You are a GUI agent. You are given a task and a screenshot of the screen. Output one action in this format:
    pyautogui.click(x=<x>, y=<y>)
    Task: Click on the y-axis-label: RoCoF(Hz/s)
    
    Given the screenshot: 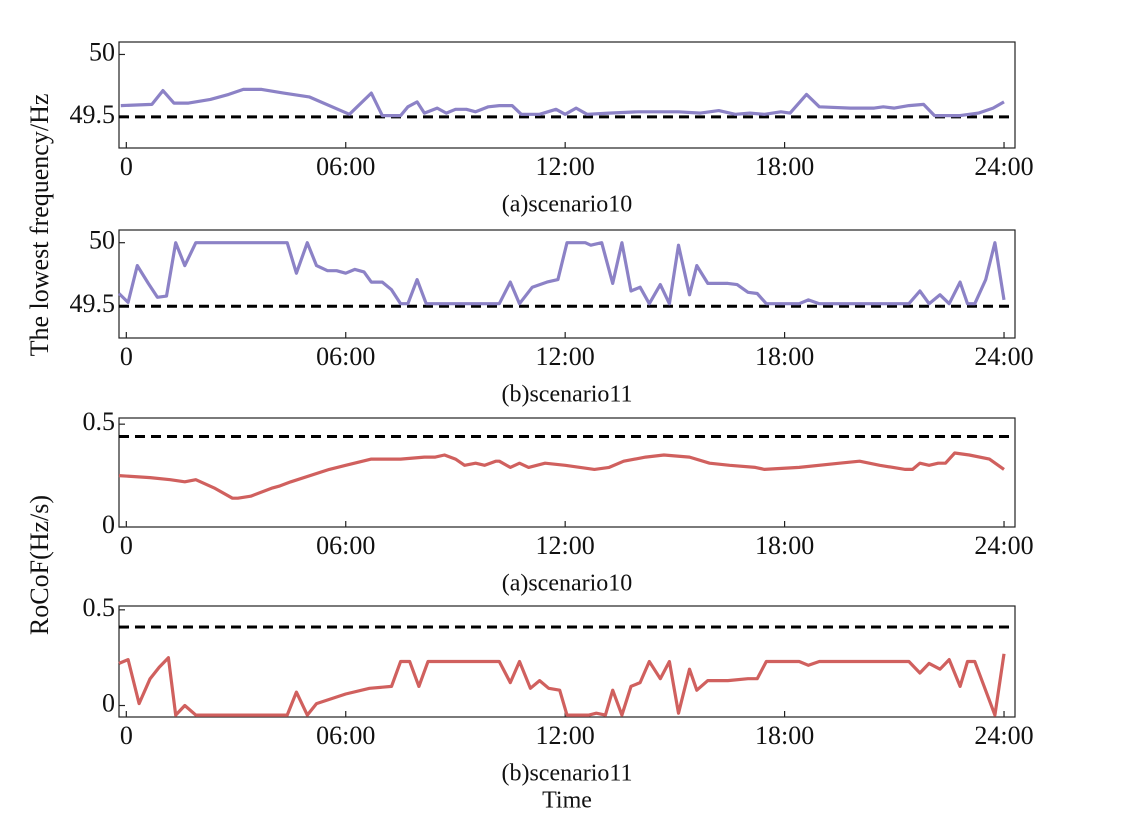 What is the action you would take?
    pyautogui.click(x=39, y=565)
    